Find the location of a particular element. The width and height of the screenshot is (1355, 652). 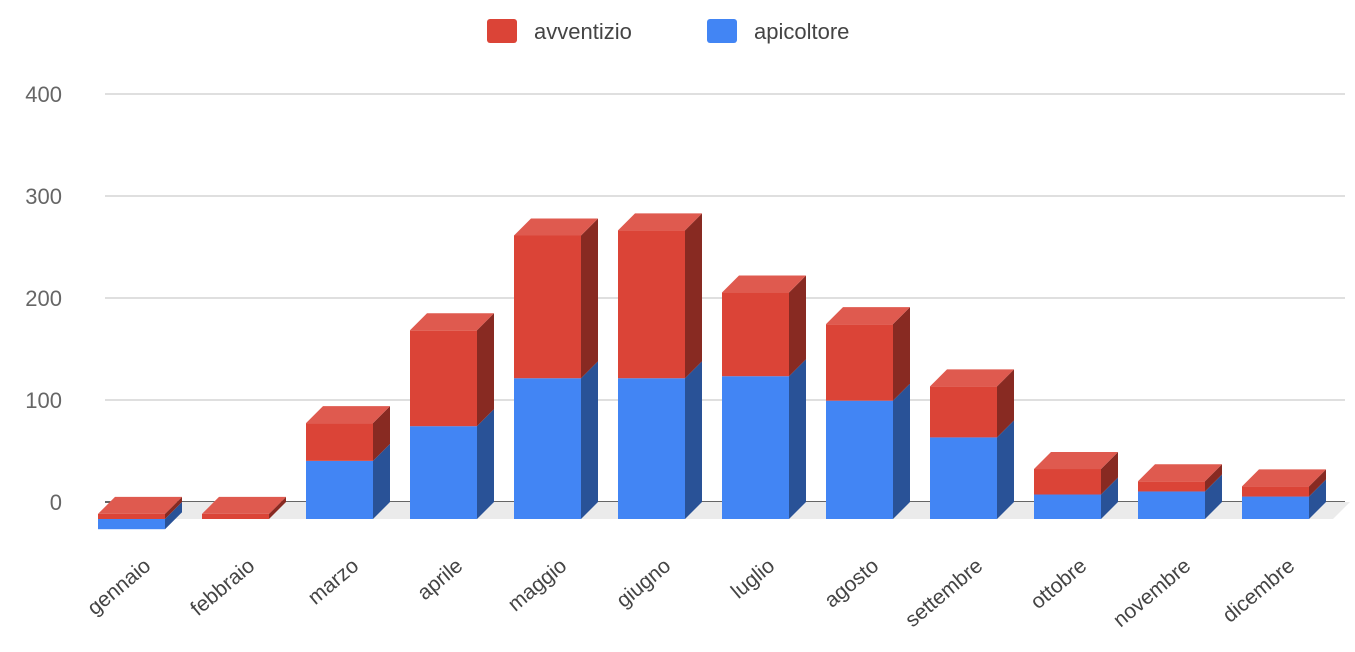

bar-giugno-apicoltore is located at coordinates (660, 440).